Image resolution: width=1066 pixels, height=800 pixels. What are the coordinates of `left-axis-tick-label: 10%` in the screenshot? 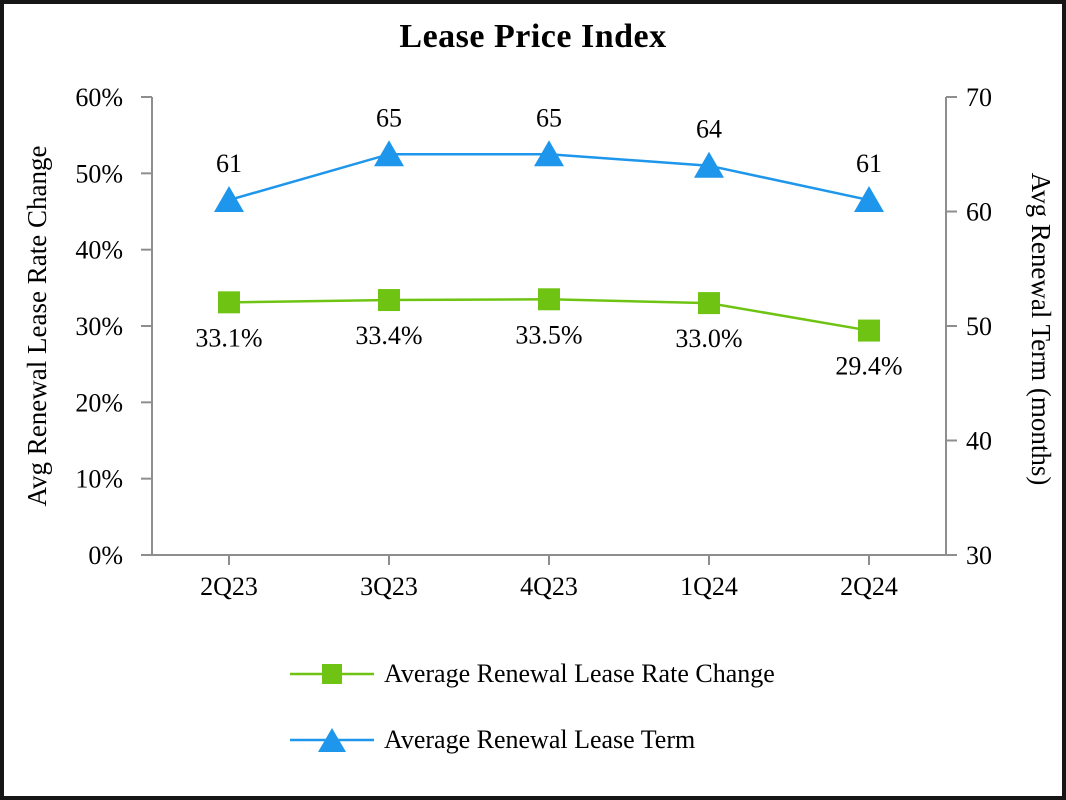 It's located at (99, 479).